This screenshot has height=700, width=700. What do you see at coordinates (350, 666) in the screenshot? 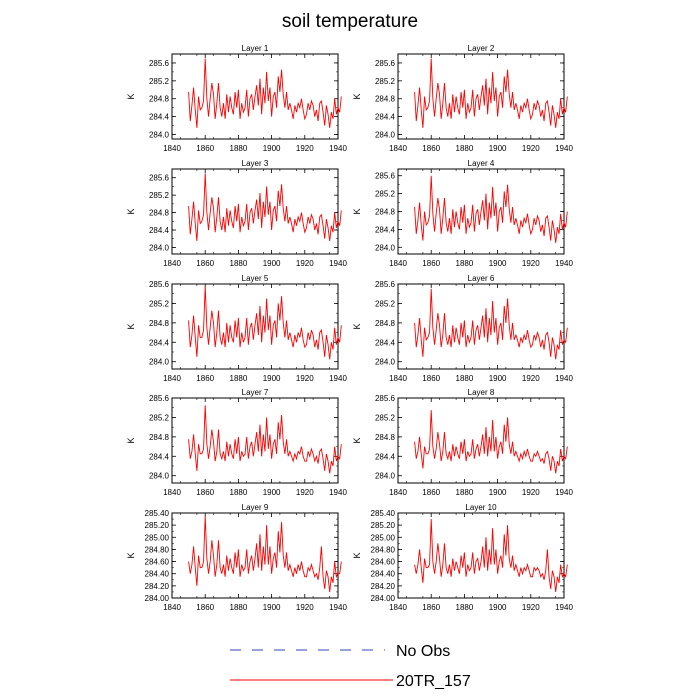
I see `legend: No Obs 20TR_157` at bounding box center [350, 666].